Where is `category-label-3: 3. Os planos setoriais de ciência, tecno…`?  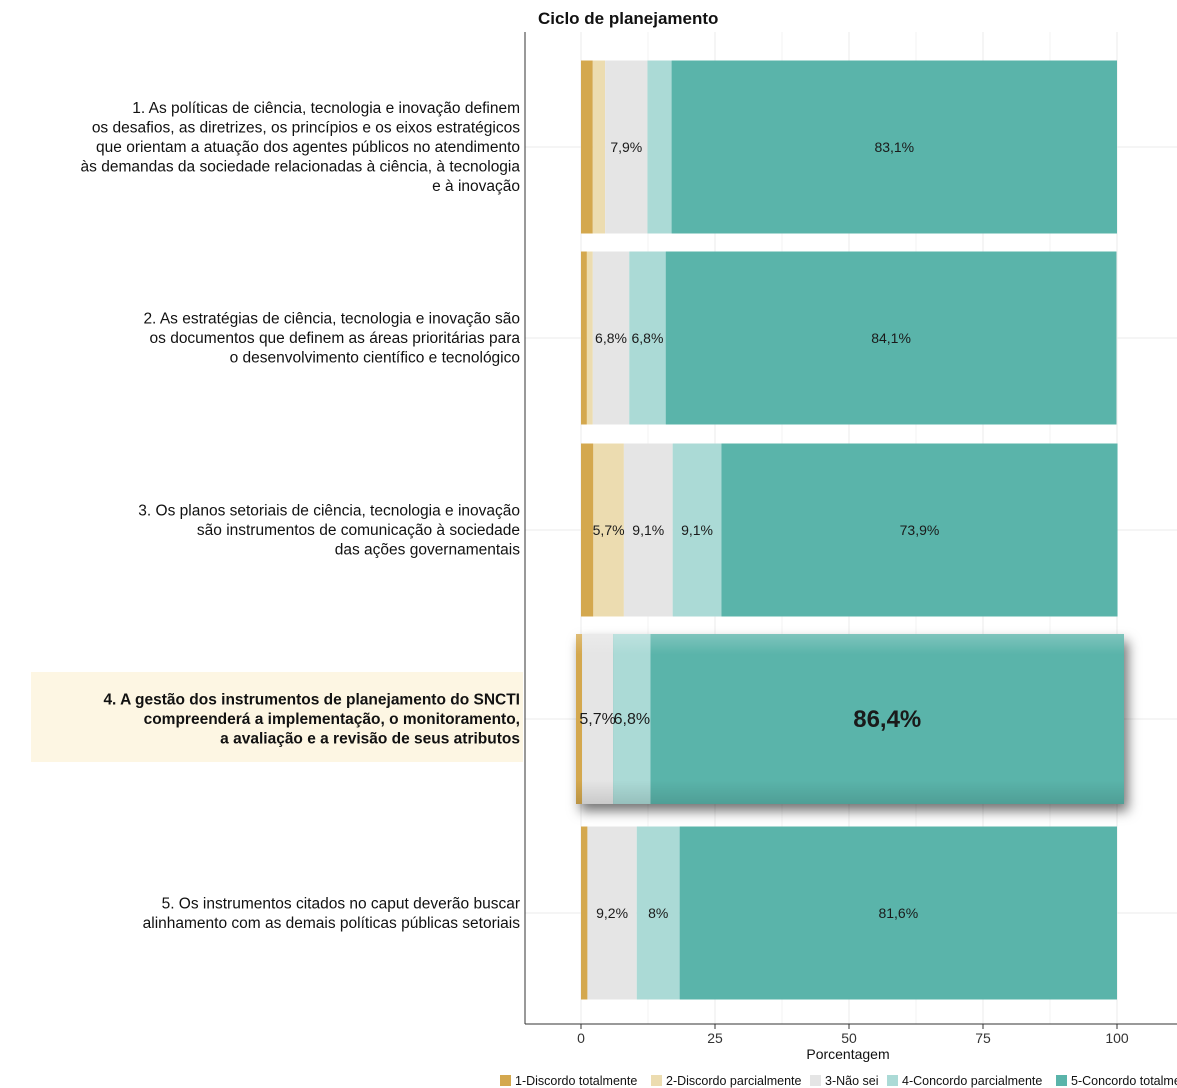
category-label-3: 3. Os planos setoriais de ciência, tecno… is located at coordinates (329, 531).